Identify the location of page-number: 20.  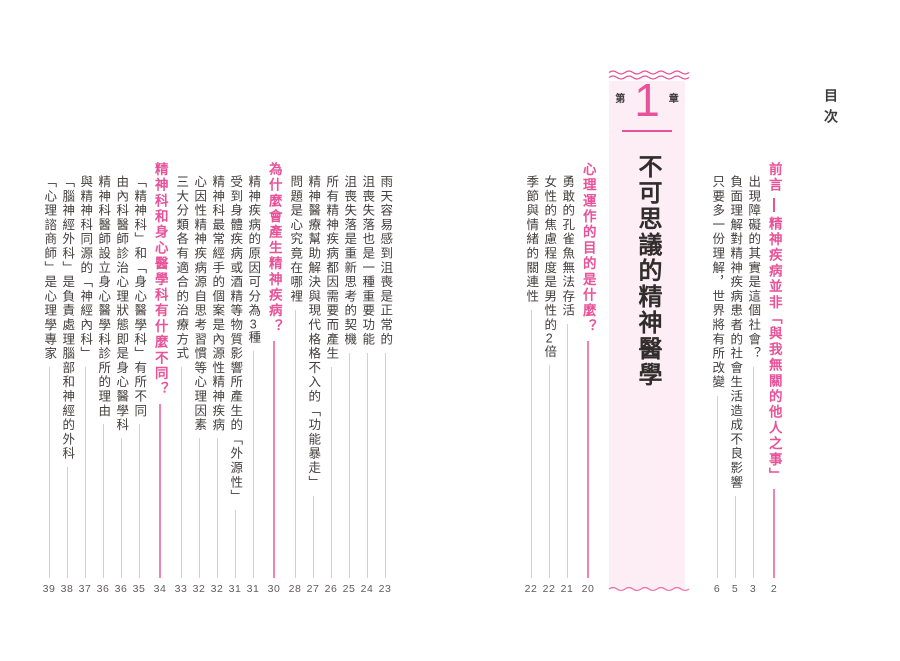
(588, 589).